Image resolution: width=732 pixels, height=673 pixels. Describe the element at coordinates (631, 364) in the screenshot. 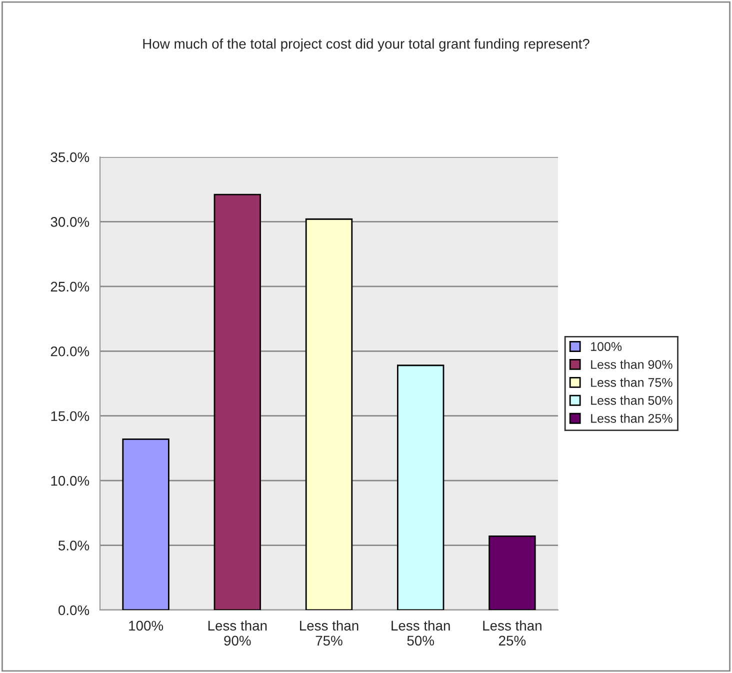

I see `legend-label: Less than 90%` at that location.